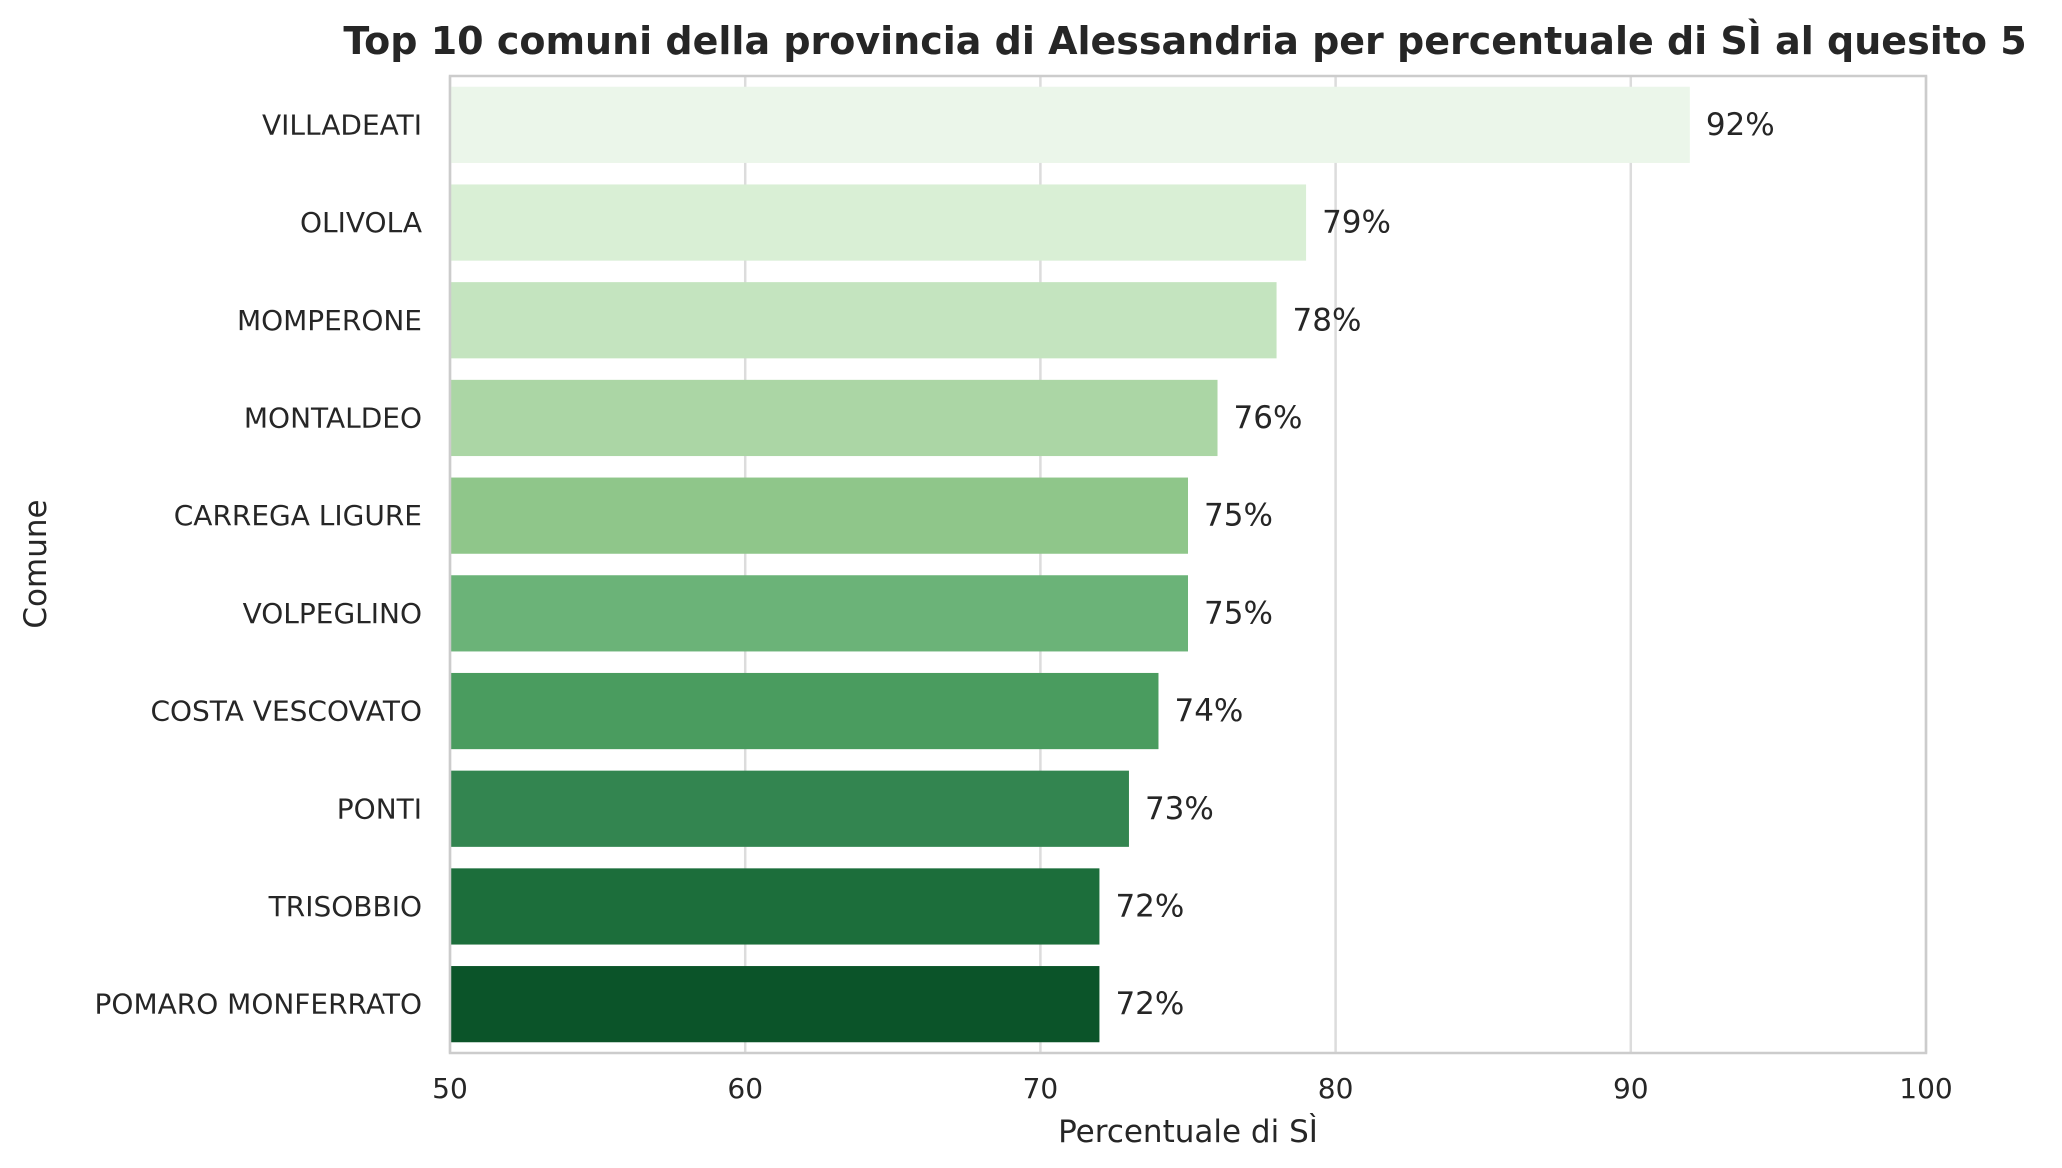 This screenshot has width=2062, height=1168. Describe the element at coordinates (332, 613) in the screenshot. I see `y-tick-label: VOLPEGLINO` at that location.